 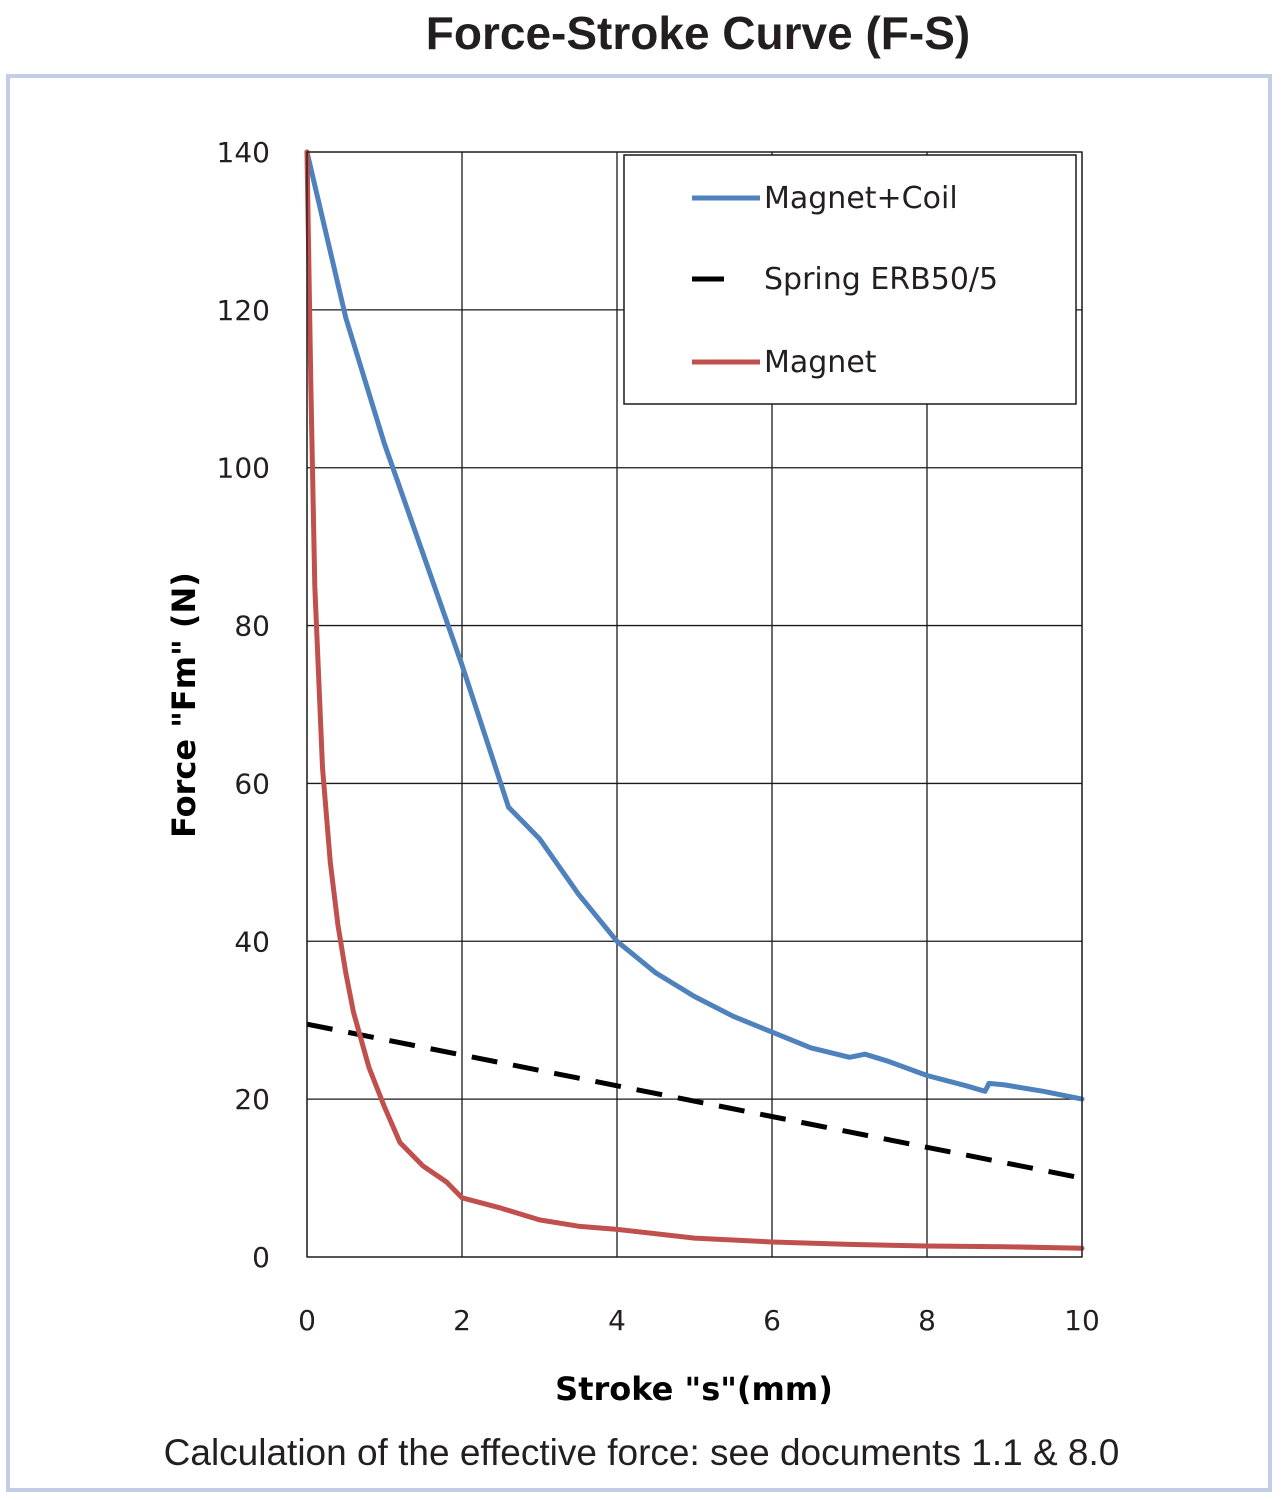 I want to click on x-tick-label: 0, so click(x=307, y=1320).